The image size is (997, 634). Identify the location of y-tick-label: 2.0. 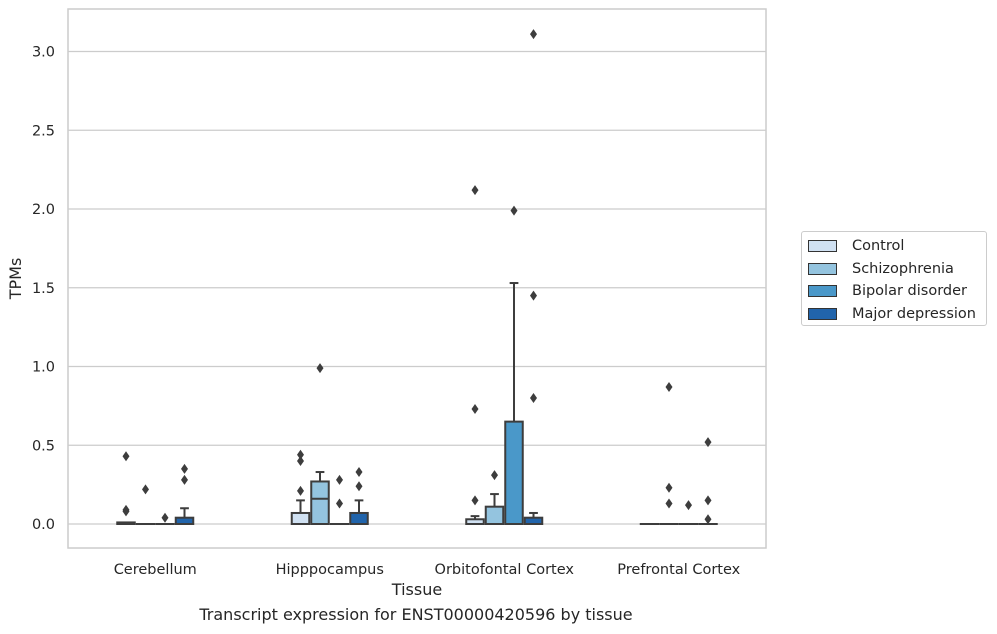
(43, 210).